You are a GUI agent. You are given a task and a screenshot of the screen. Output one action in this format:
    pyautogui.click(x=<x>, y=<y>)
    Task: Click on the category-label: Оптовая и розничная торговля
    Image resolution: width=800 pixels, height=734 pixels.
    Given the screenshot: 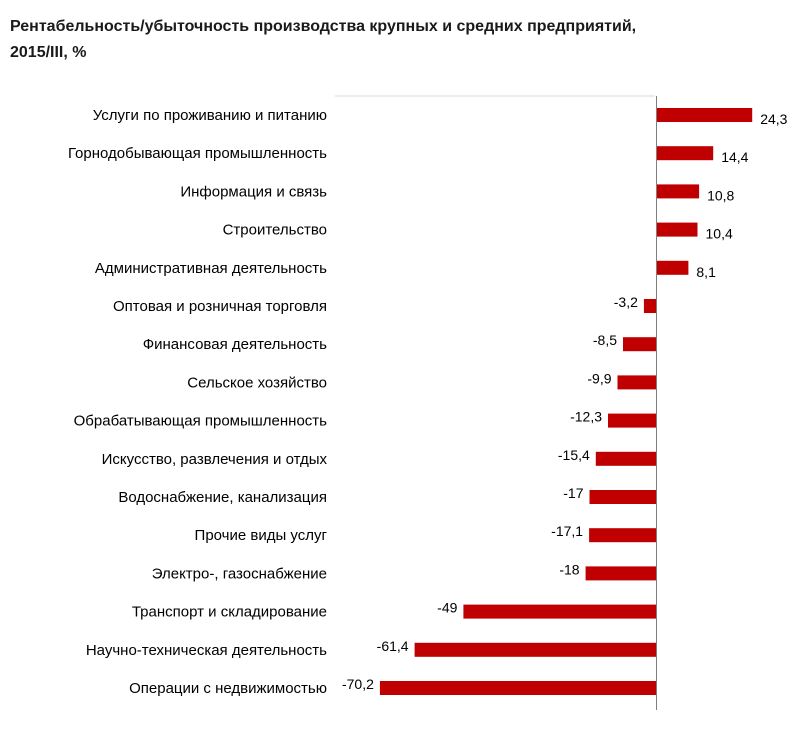 What is the action you would take?
    pyautogui.click(x=220, y=306)
    